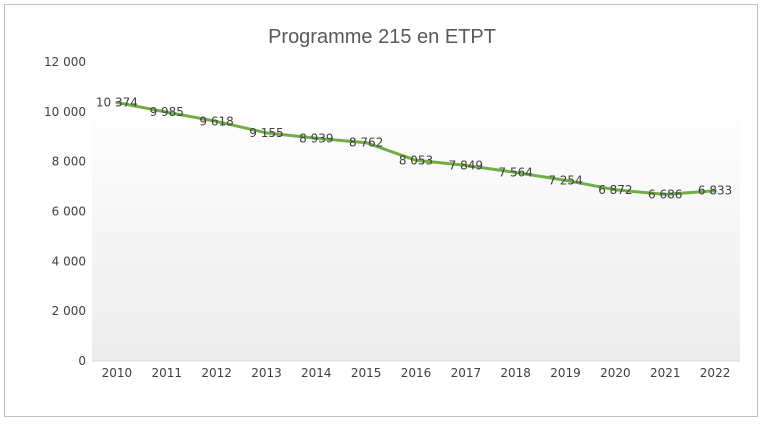 The width and height of the screenshot is (764, 424). I want to click on y-tick-label: 8 000, so click(69, 162).